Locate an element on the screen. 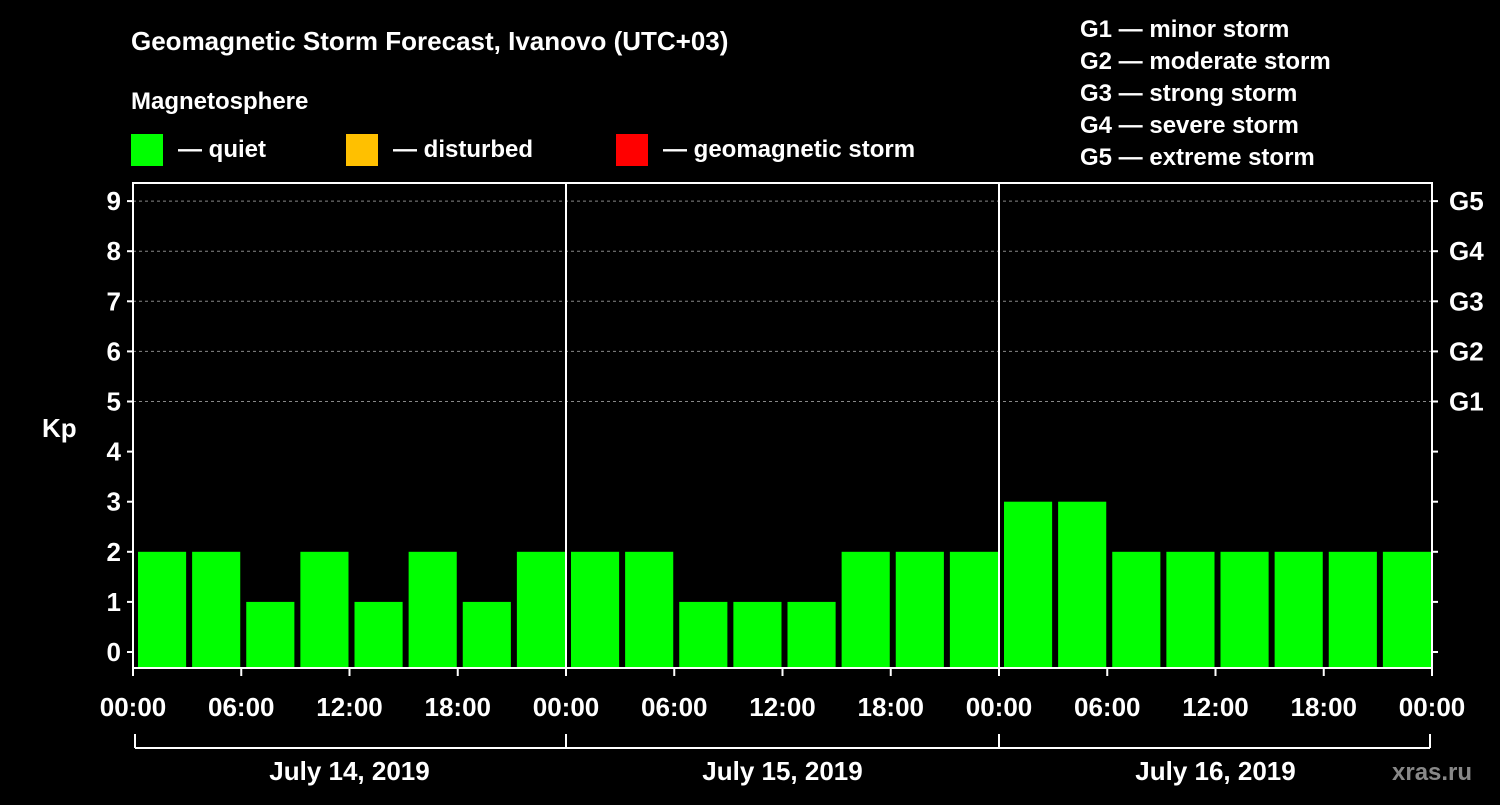 The width and height of the screenshot is (1500, 805). g-scale-label: G2 is located at coordinates (1466, 351).